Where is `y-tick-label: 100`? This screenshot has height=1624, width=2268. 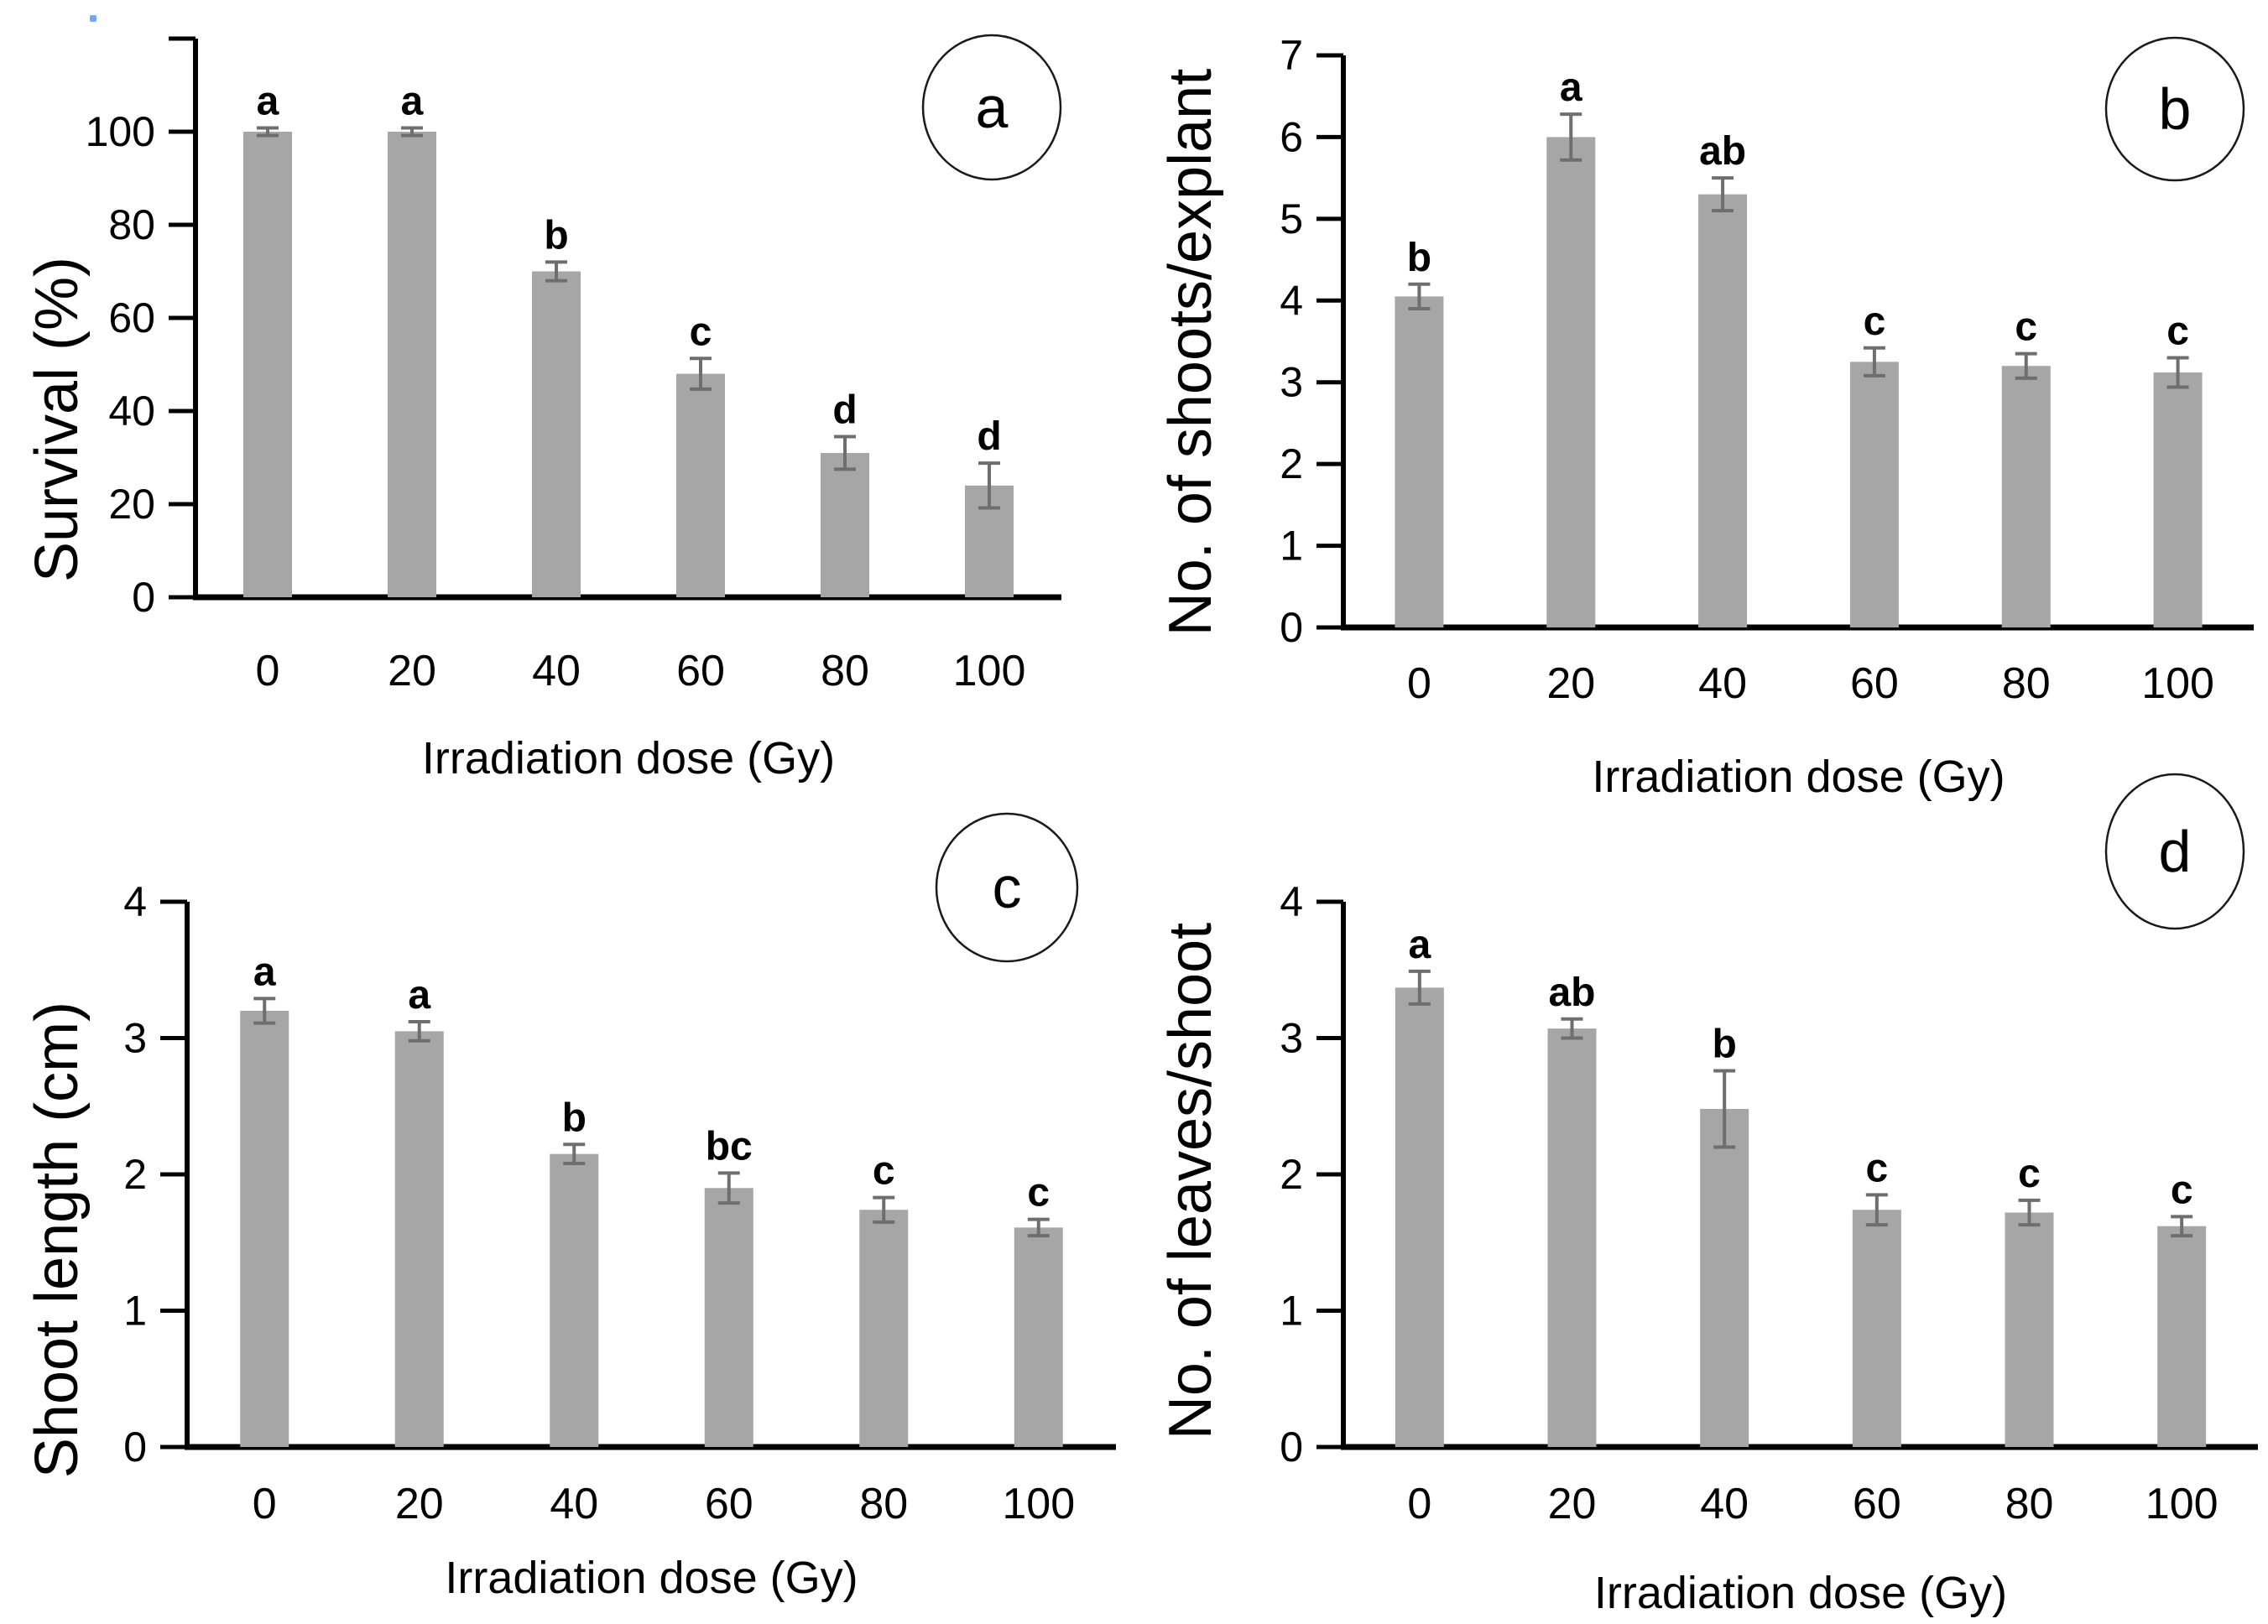
y-tick-label: 100 is located at coordinates (120, 132).